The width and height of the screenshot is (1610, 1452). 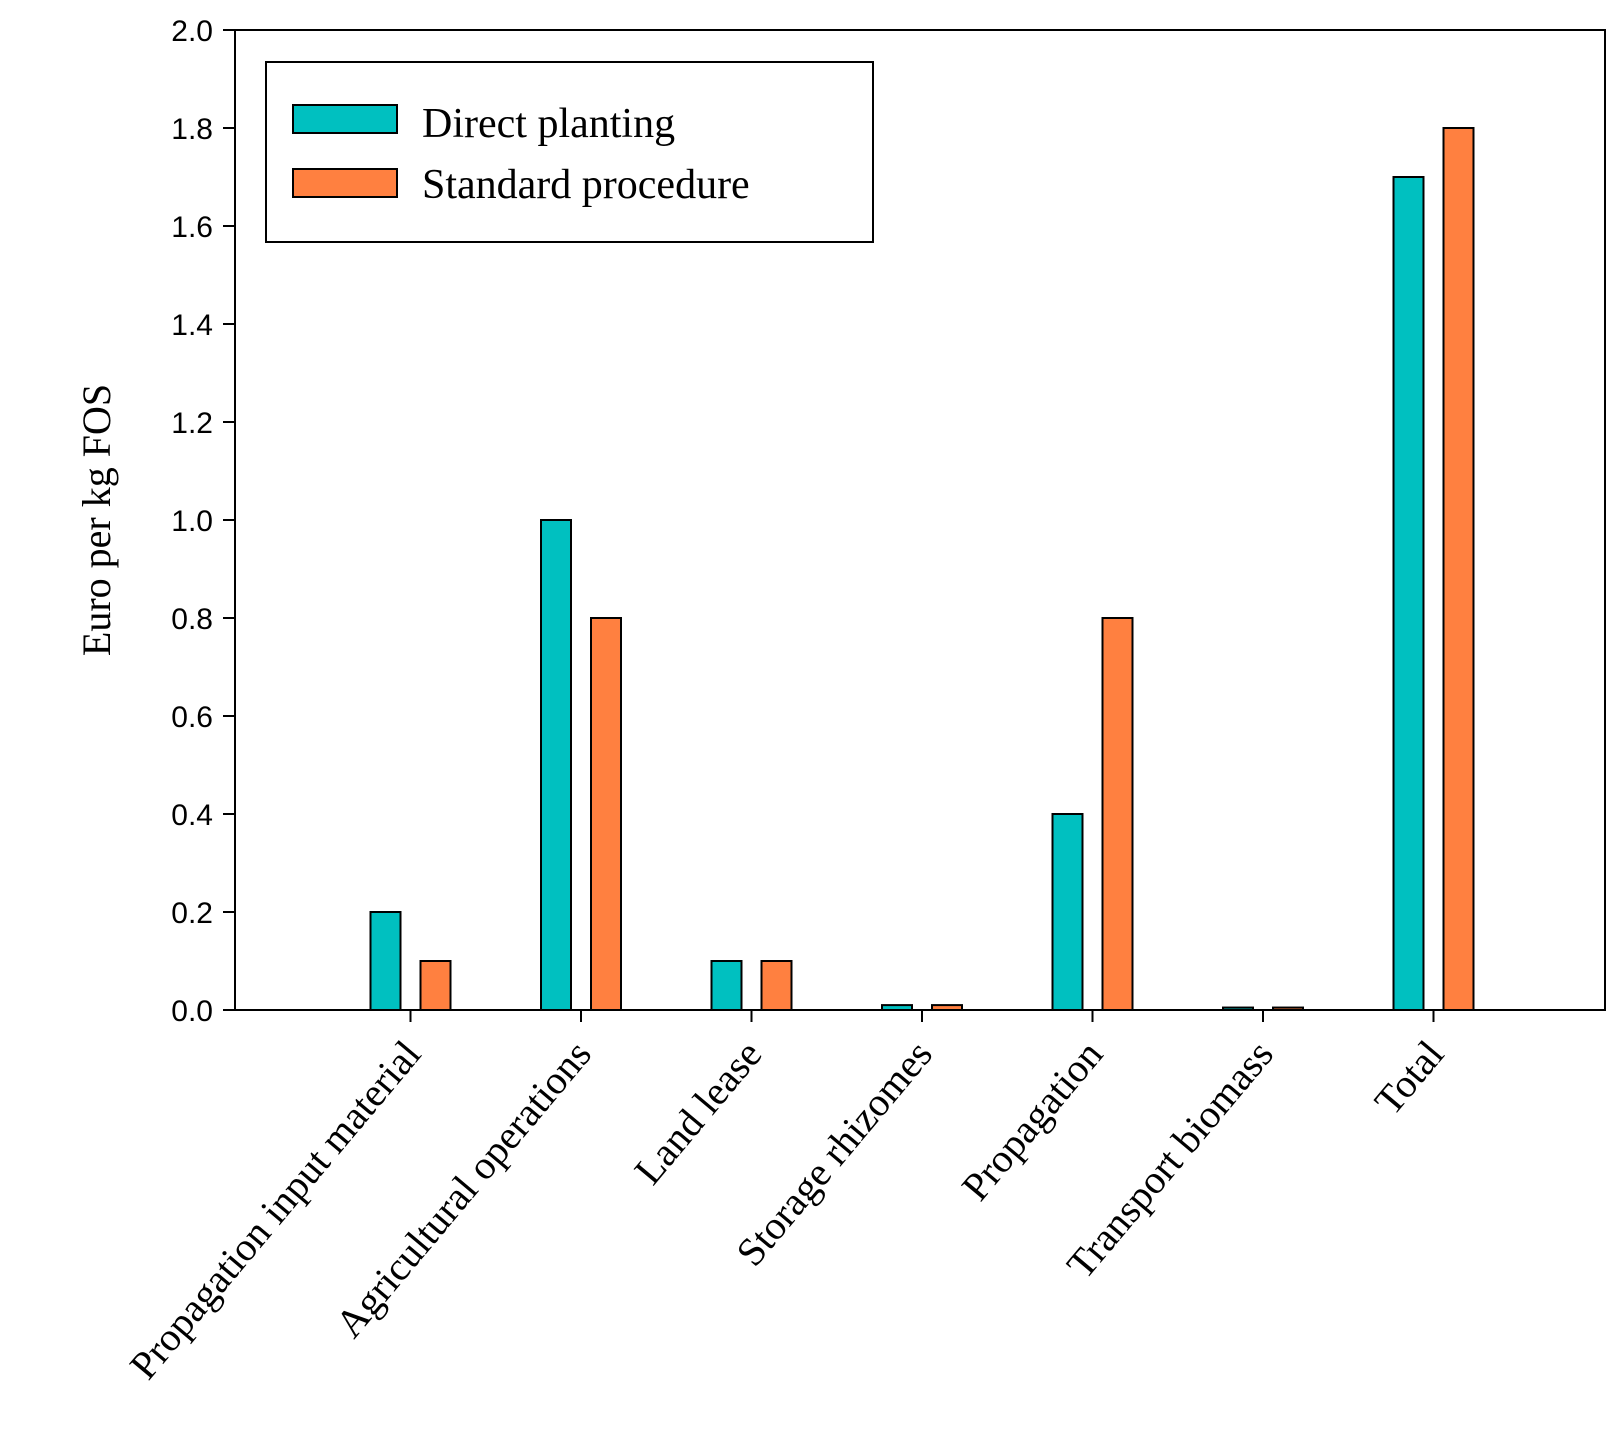 I want to click on y-tick-label: 0.2, so click(x=192, y=913).